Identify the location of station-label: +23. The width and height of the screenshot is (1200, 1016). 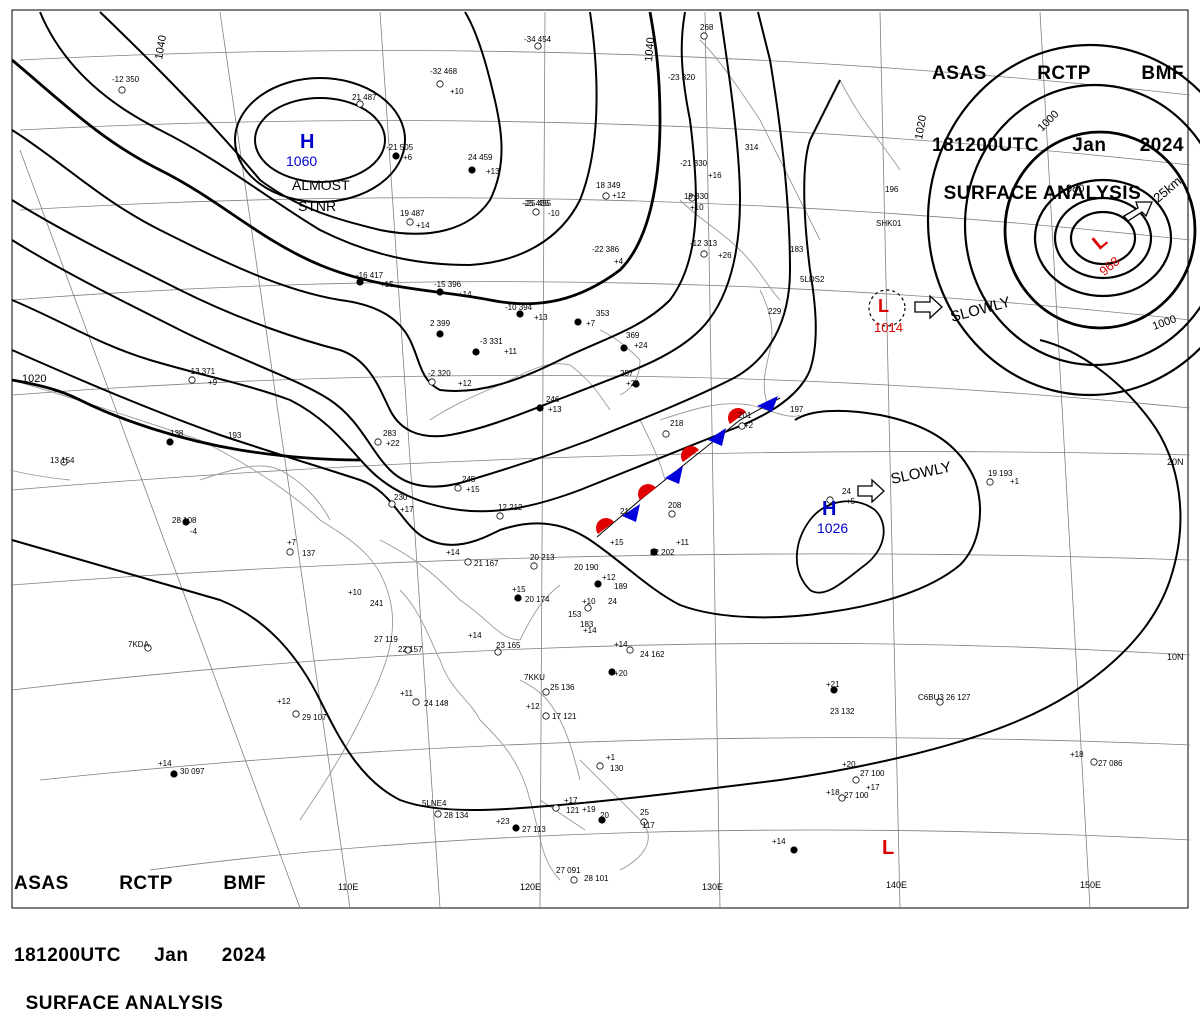
(503, 821).